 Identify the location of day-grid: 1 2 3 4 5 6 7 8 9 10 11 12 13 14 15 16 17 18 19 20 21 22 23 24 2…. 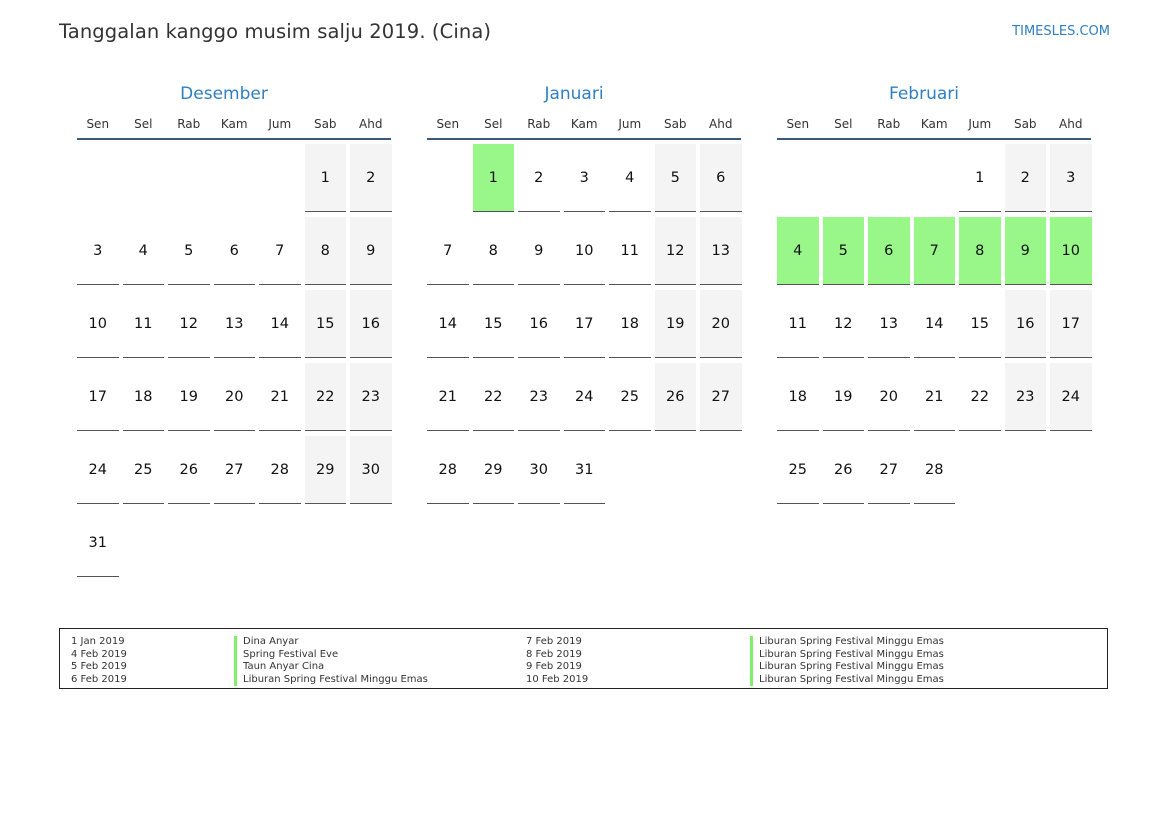
(934, 324).